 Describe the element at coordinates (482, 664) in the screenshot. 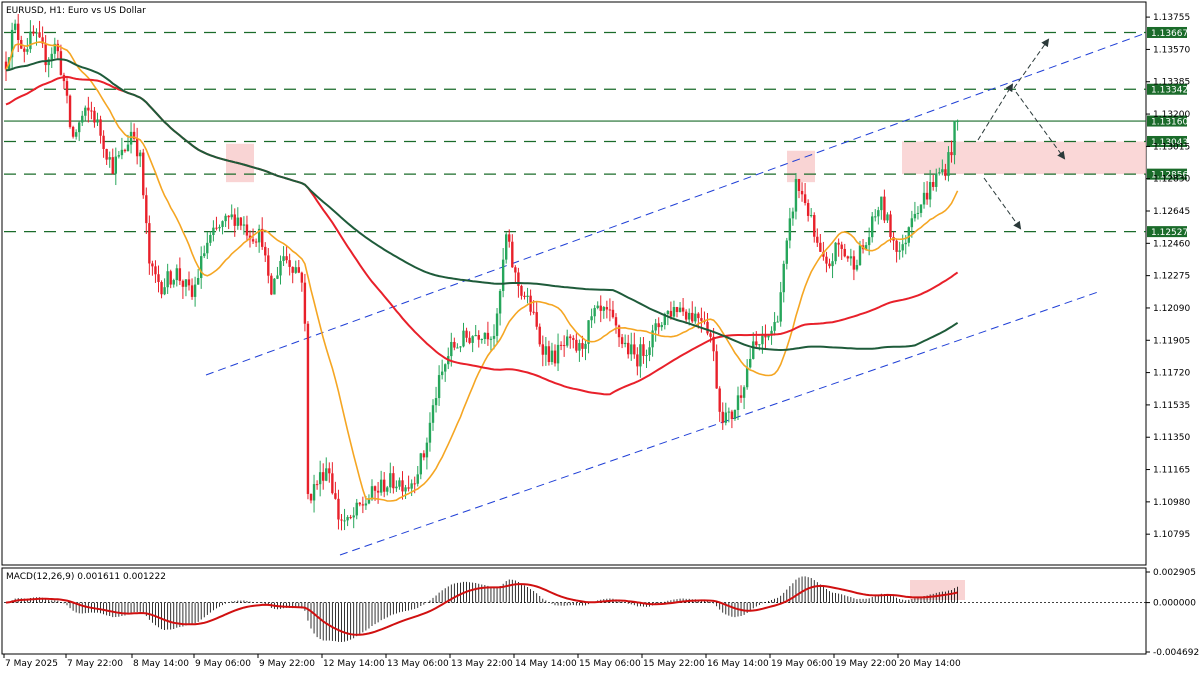

I see `x-tick-label: 13 May 22:00` at that location.